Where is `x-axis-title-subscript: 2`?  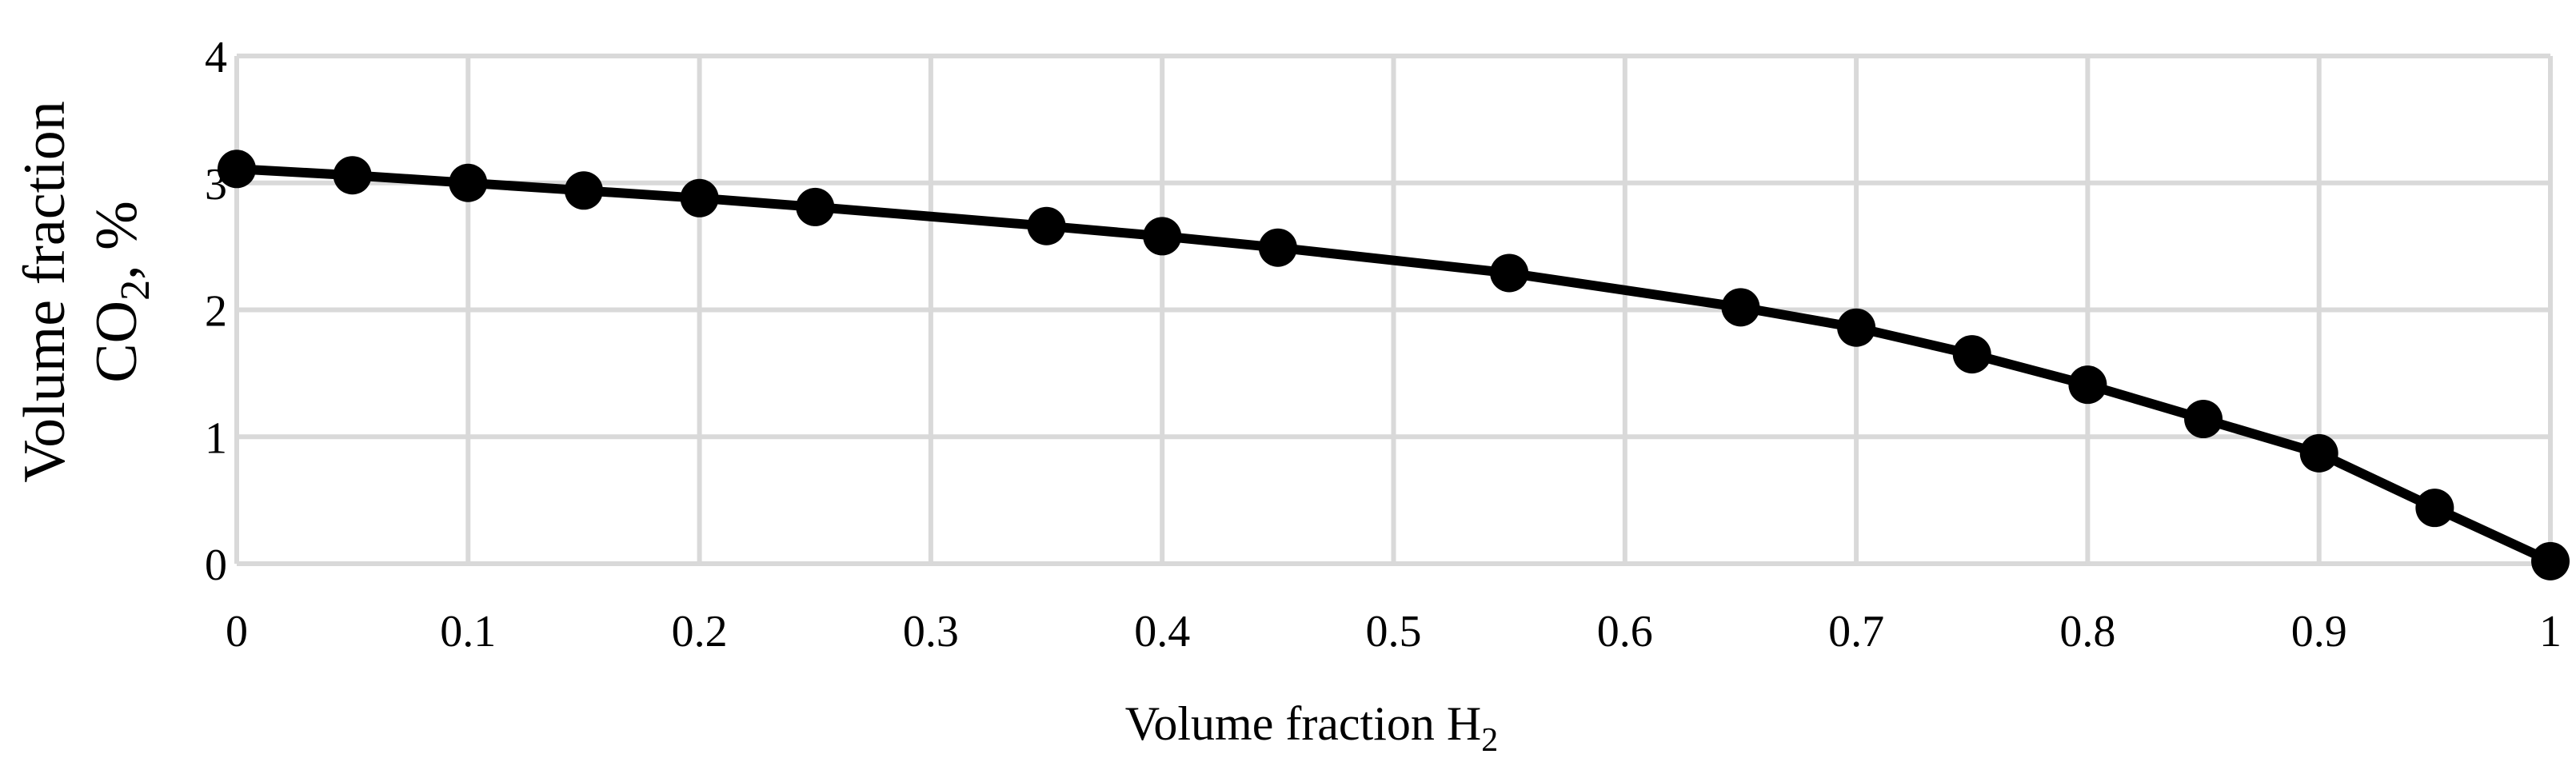 x-axis-title-subscript: 2 is located at coordinates (1490, 741).